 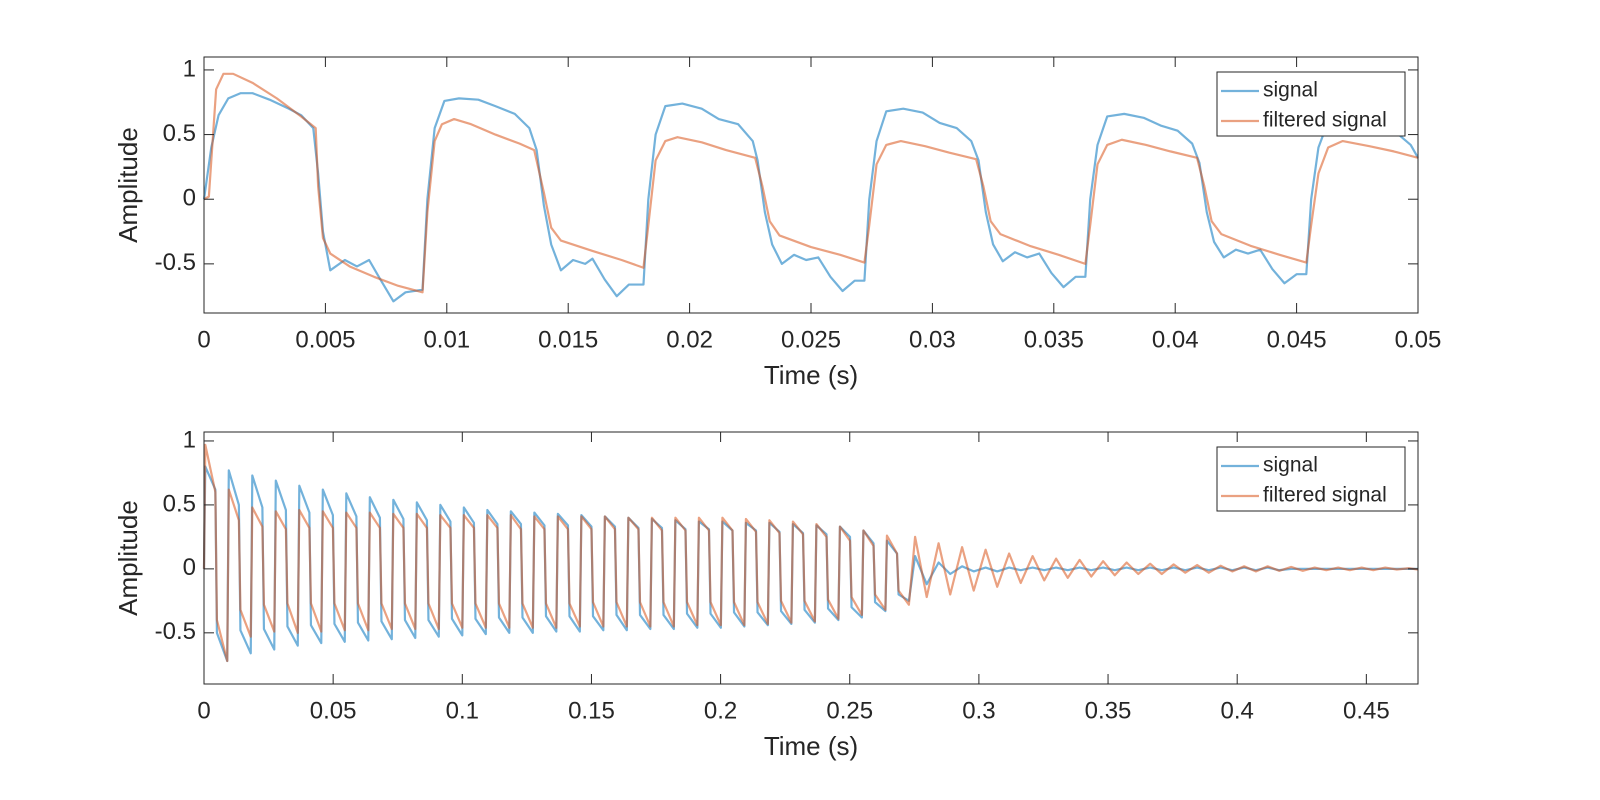 What do you see at coordinates (591, 710) in the screenshot?
I see `x-tick-label: 0.15` at bounding box center [591, 710].